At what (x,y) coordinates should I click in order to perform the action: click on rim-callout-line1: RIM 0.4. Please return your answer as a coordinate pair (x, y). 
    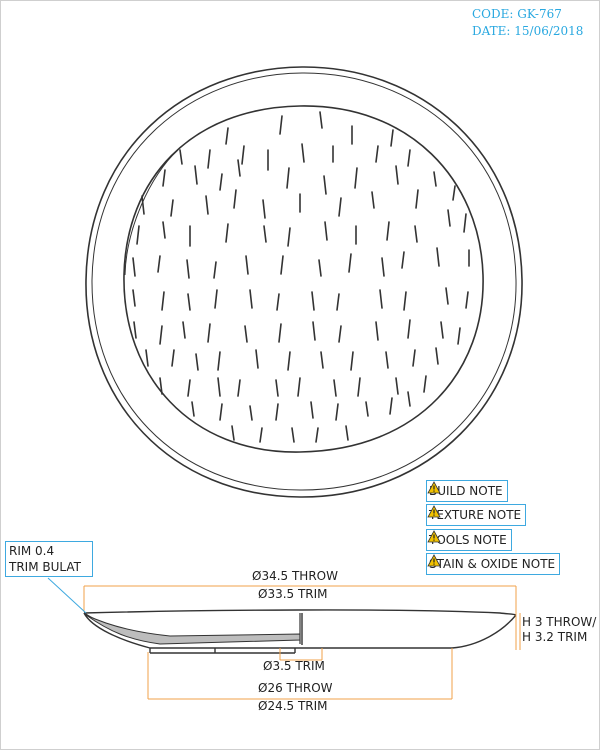
    Looking at the image, I should click on (32, 551).